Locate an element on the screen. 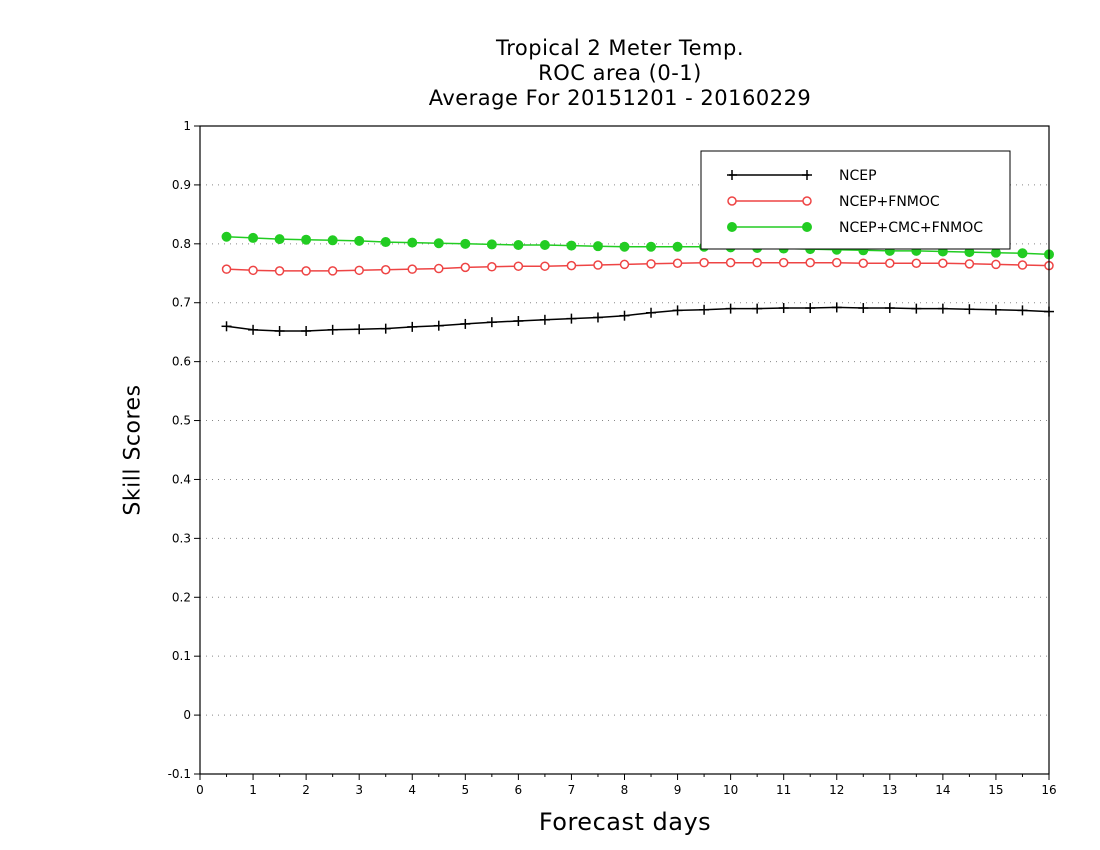 The height and width of the screenshot is (850, 1100). y-tick-label: 0.2 is located at coordinates (181, 597).